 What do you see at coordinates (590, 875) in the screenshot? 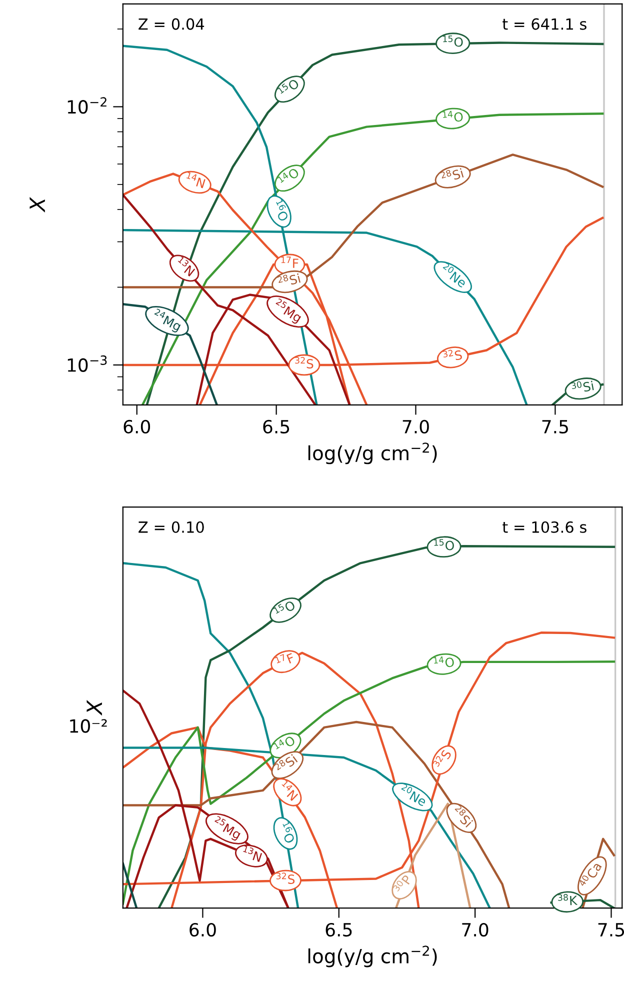
I see `annotation: $^{40}$Ca` at bounding box center [590, 875].